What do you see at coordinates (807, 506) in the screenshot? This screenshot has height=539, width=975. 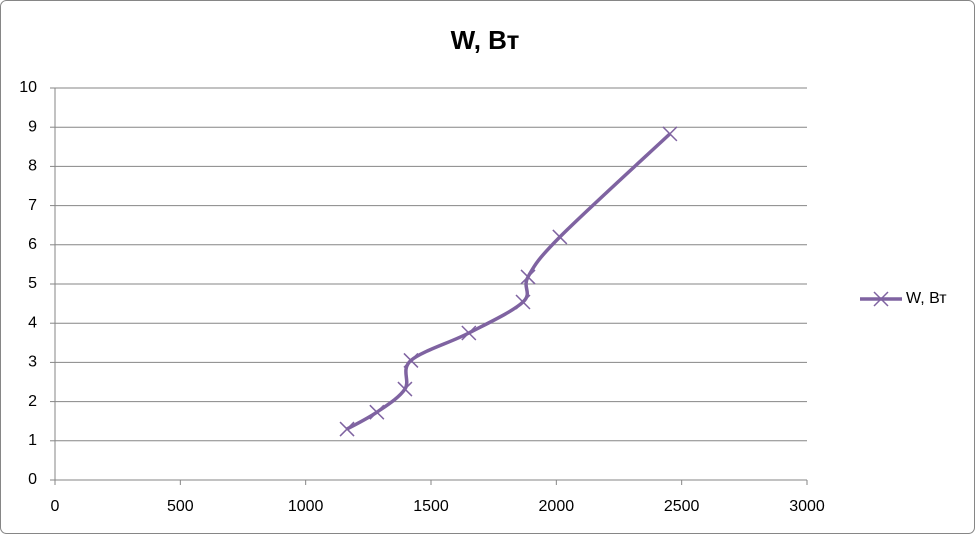 I see `x-tick-label: 3000` at bounding box center [807, 506].